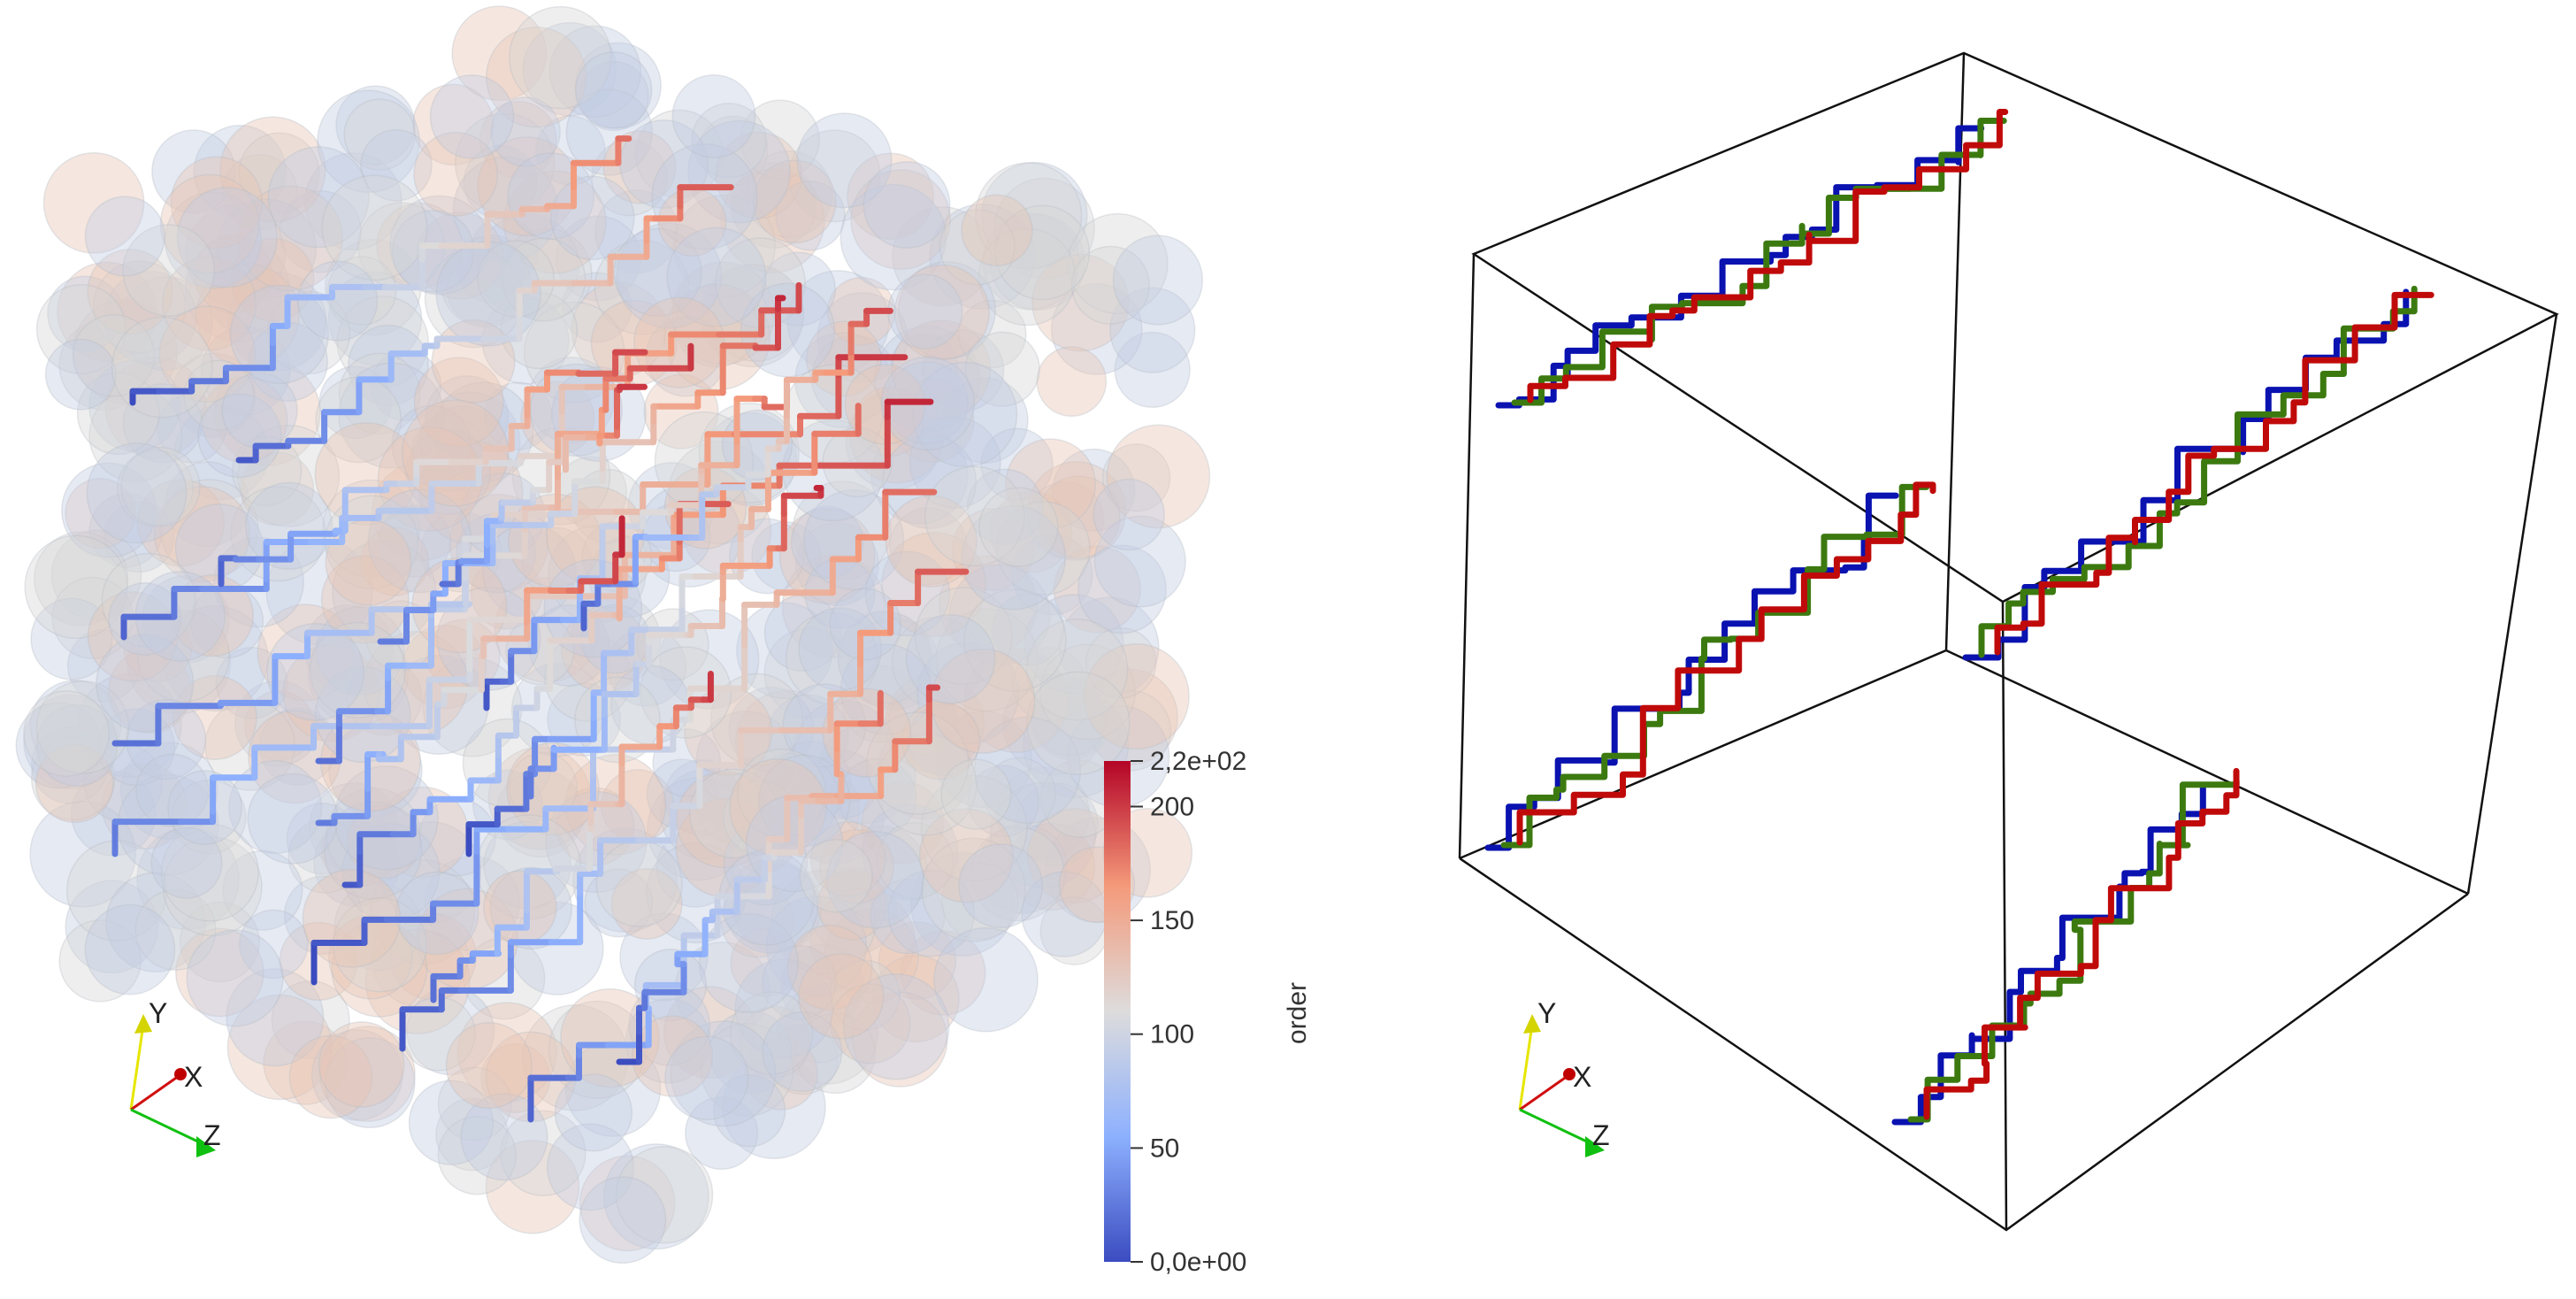 The height and width of the screenshot is (1299, 2576). Describe the element at coordinates (1117, 1011) in the screenshot. I see `colorbar-gradient` at that location.